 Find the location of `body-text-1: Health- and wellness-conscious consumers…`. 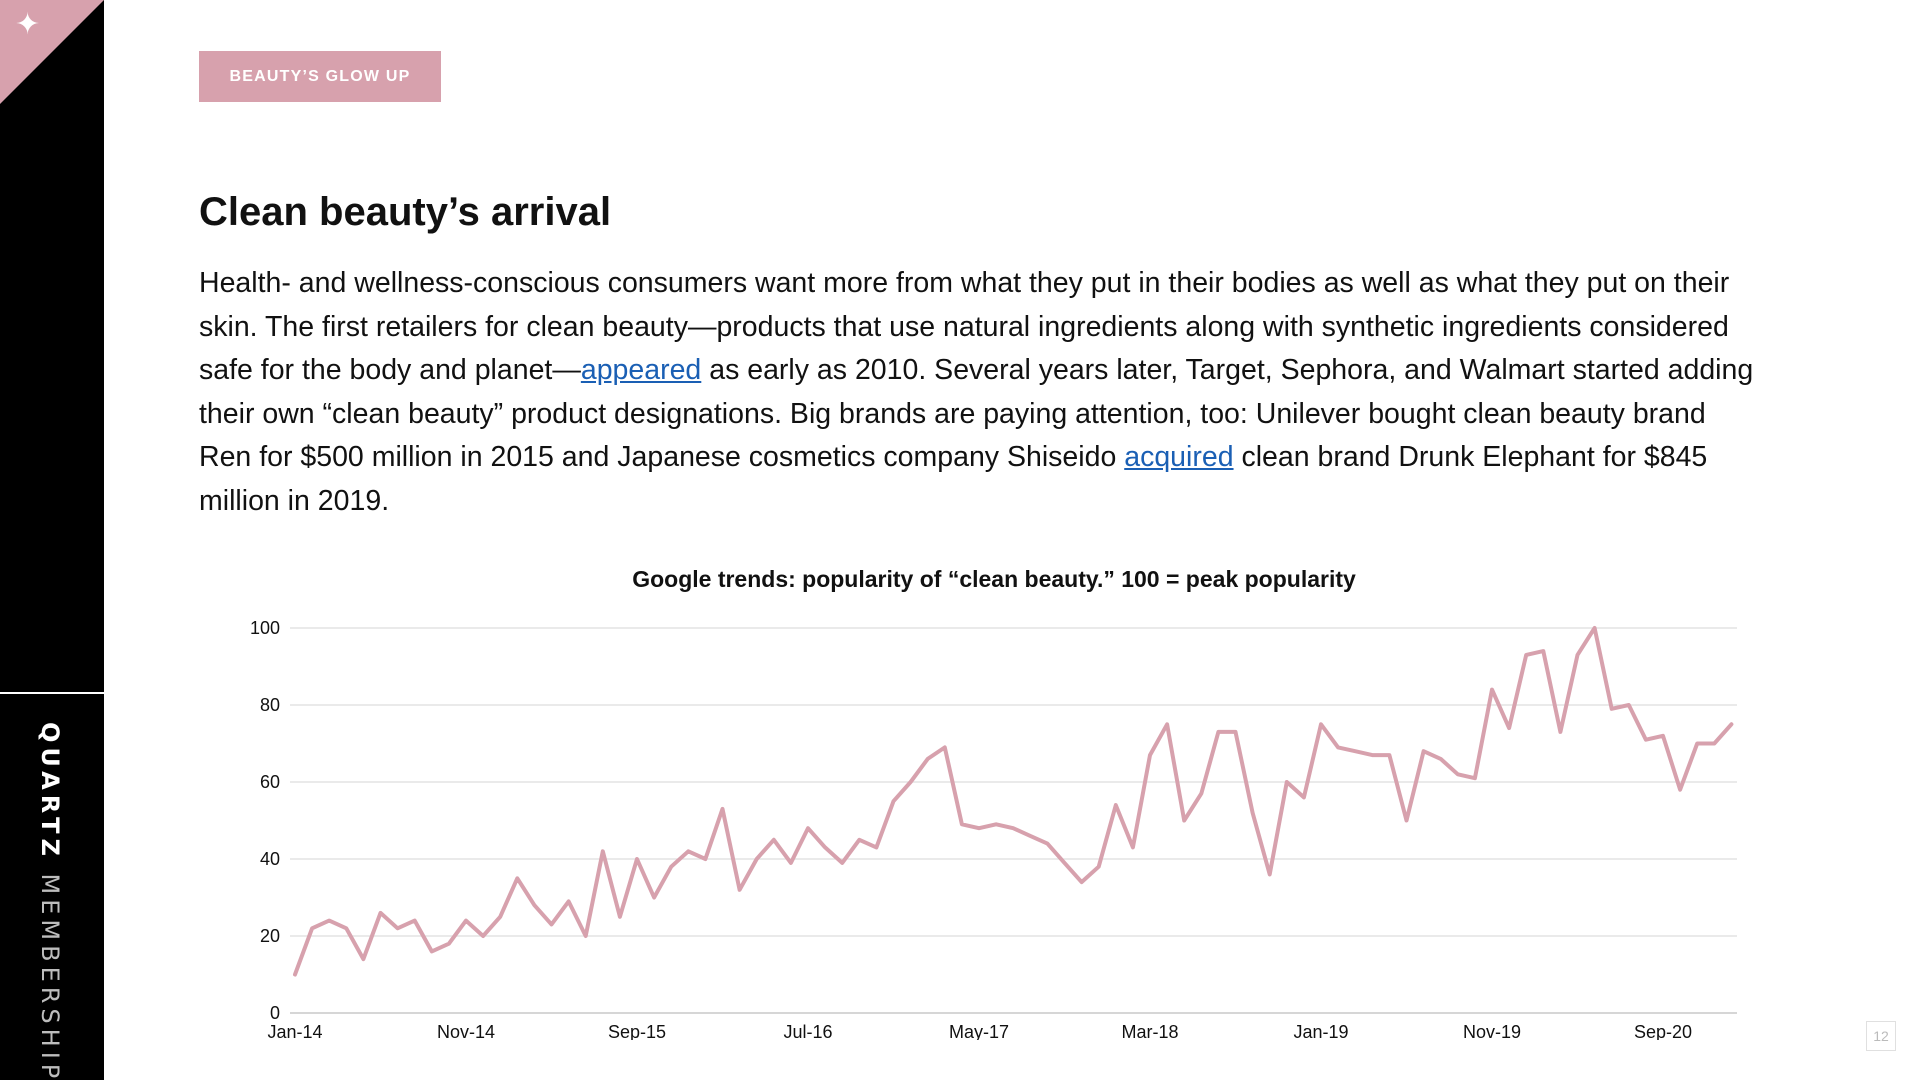

body-text-1: Health- and wellness-conscious consumers… is located at coordinates (964, 326).